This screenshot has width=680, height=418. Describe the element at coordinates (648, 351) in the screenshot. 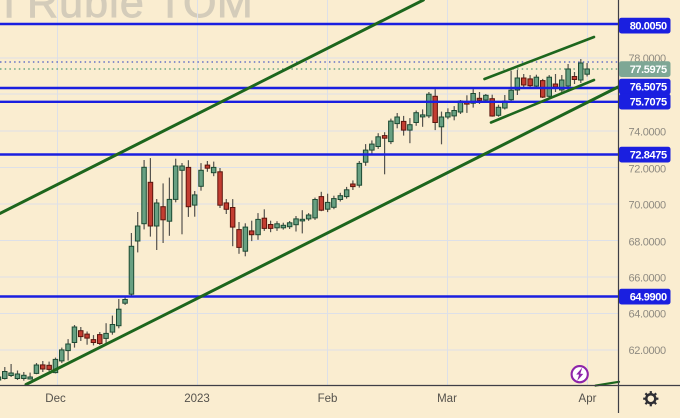

I see `svg-text: 62.0000` at that location.